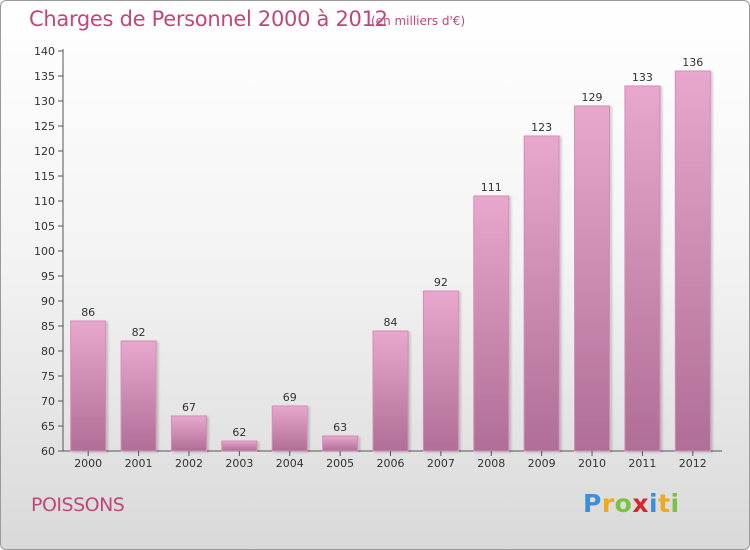 The width and height of the screenshot is (750, 550). I want to click on data-label: 111, so click(491, 187).